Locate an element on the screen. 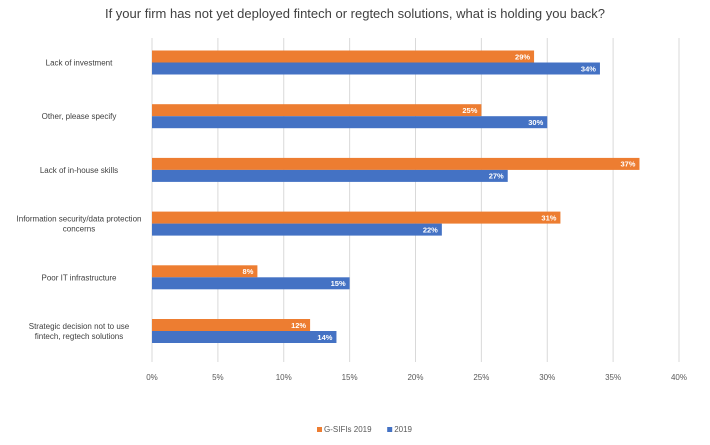  data-label: 8% is located at coordinates (248, 271).